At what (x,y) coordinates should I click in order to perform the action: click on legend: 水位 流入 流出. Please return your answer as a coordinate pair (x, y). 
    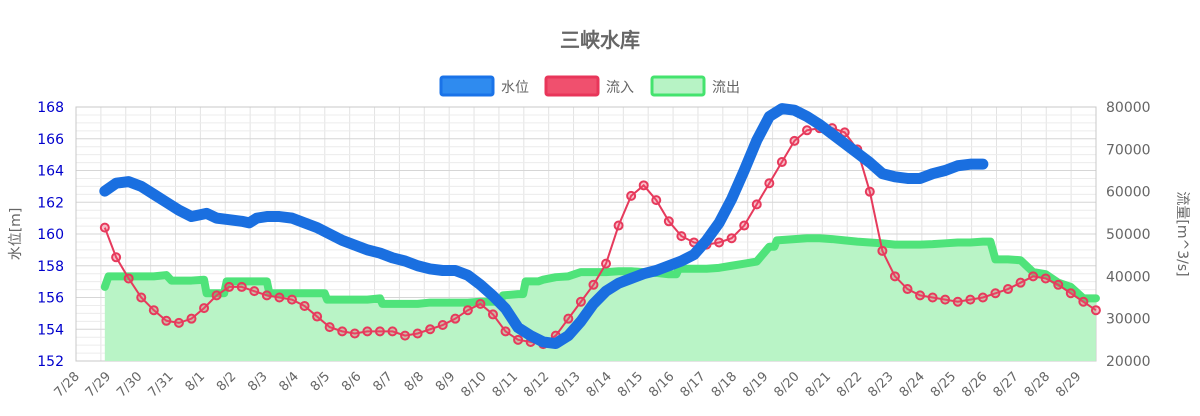
    Looking at the image, I should click on (589, 86).